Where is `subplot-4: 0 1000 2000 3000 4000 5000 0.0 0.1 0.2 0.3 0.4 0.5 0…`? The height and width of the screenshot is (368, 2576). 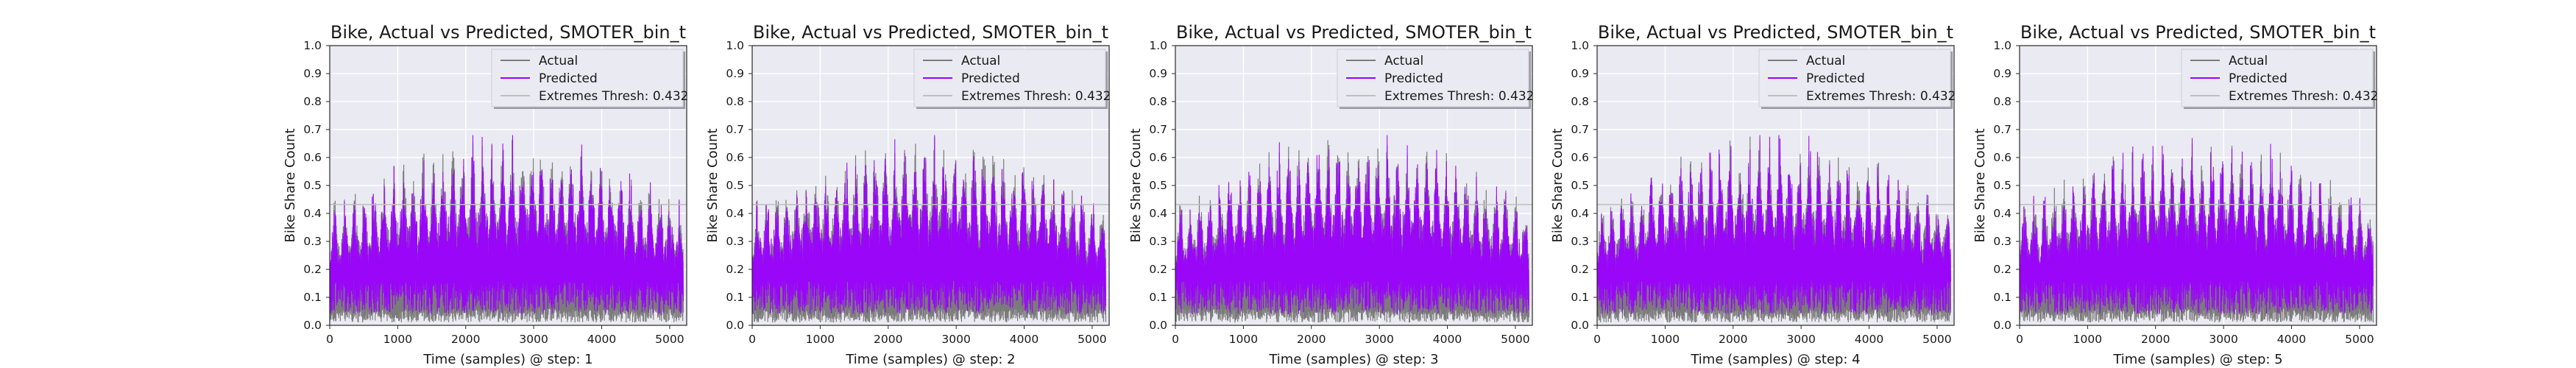
subplot-4: 0 1000 2000 3000 4000 5000 0.0 0.1 0.2 0.3 0.4 0.5 0… is located at coordinates (1753, 195).